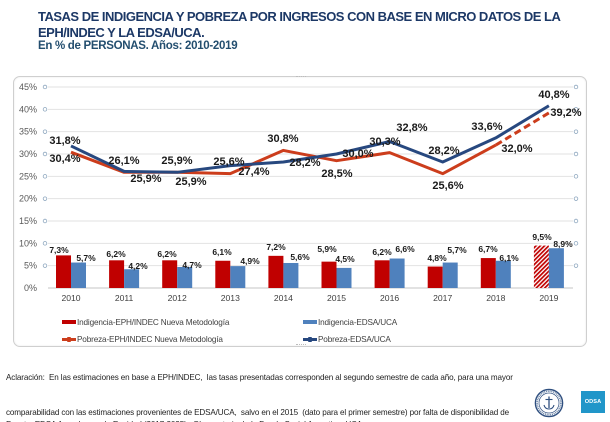 This screenshot has height=422, width=610. Describe the element at coordinates (78, 275) in the screenshot. I see `bar-indigencia-edsa-uca-2010` at that location.